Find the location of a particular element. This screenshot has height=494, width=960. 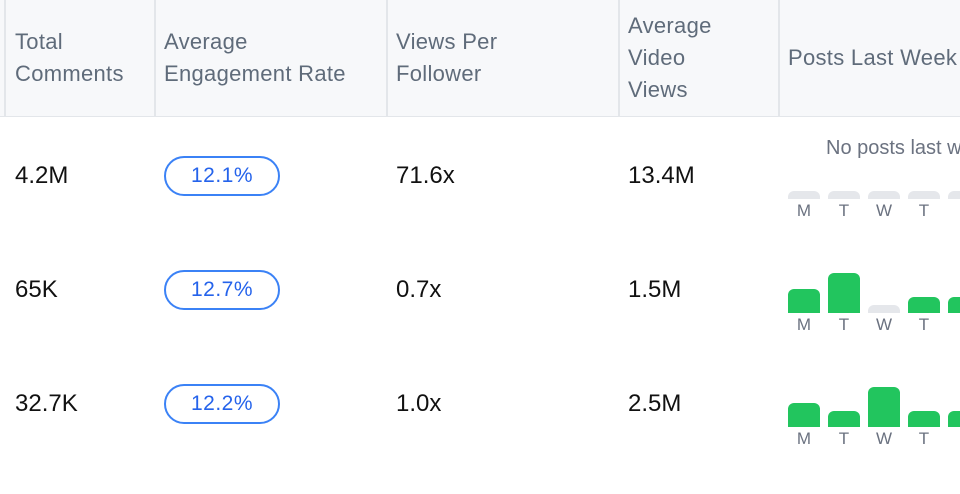

column-header: Posts Last Week is located at coordinates (873, 57).